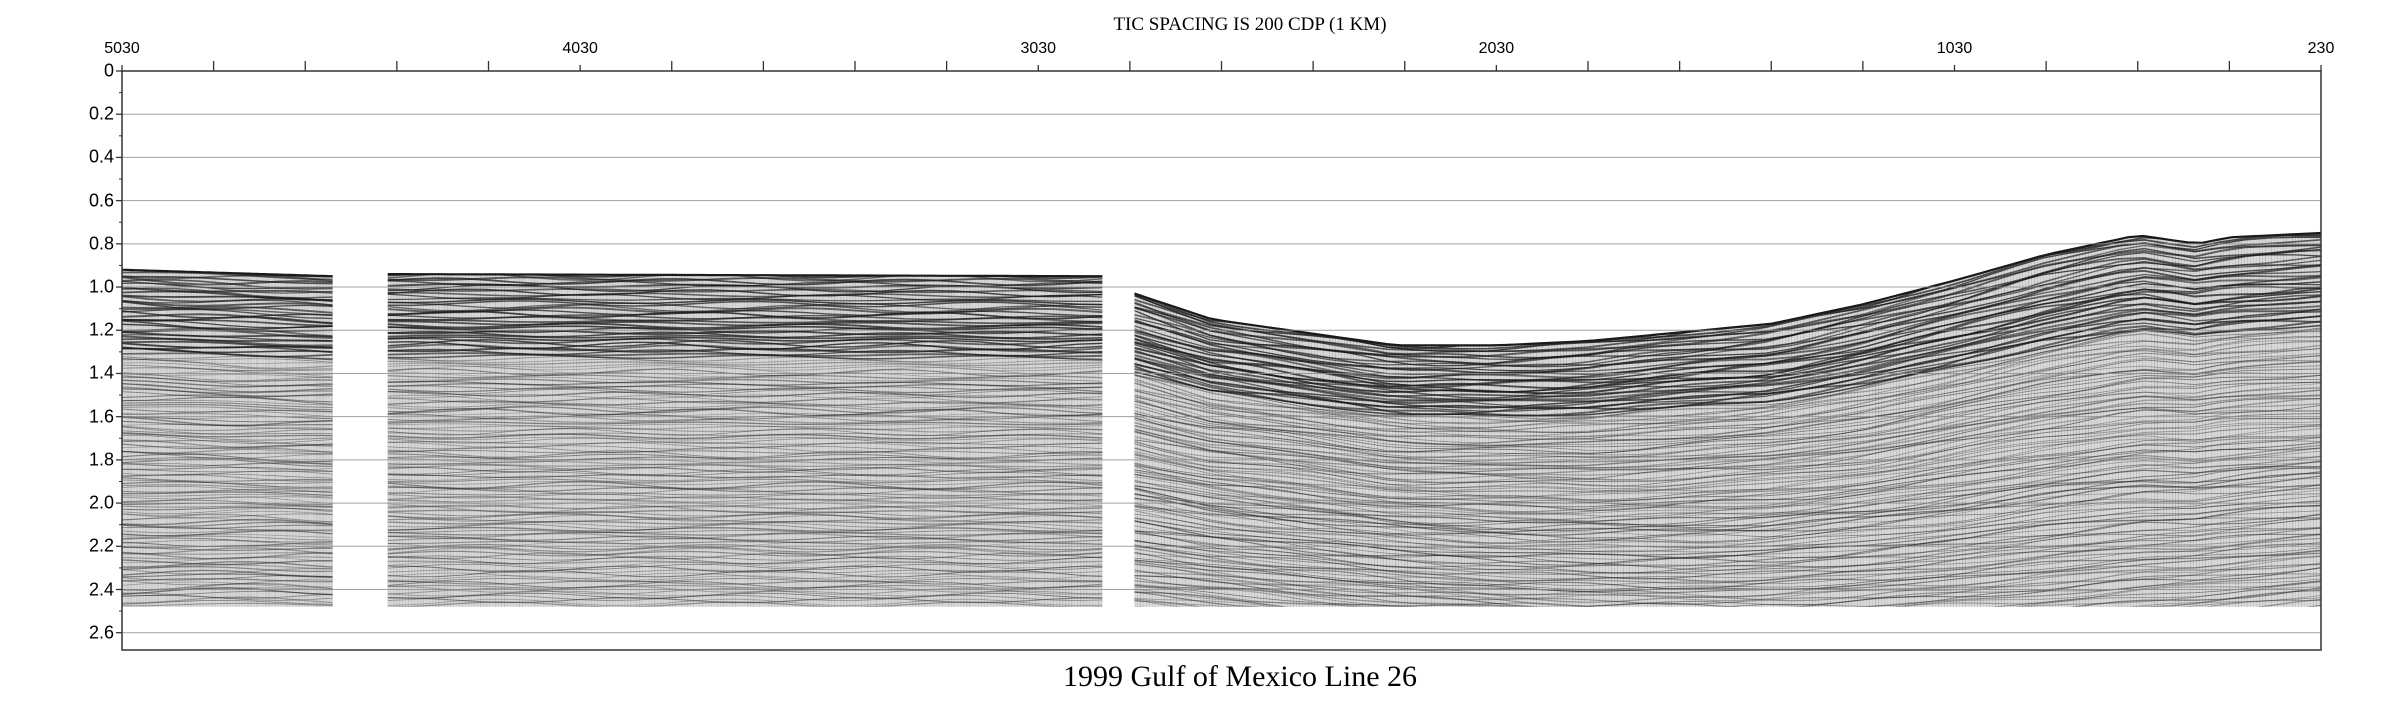 This screenshot has height=728, width=2383. I want to click on cdp-ticks, so click(1221, 66).